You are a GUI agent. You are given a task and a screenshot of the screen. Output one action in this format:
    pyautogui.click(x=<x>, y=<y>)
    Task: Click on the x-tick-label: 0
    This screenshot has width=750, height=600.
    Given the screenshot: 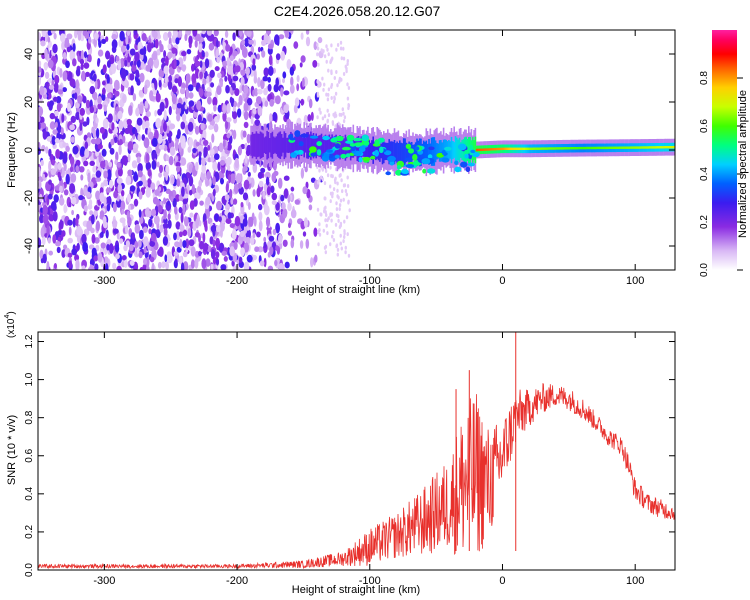 What is the action you would take?
    pyautogui.click(x=502, y=281)
    